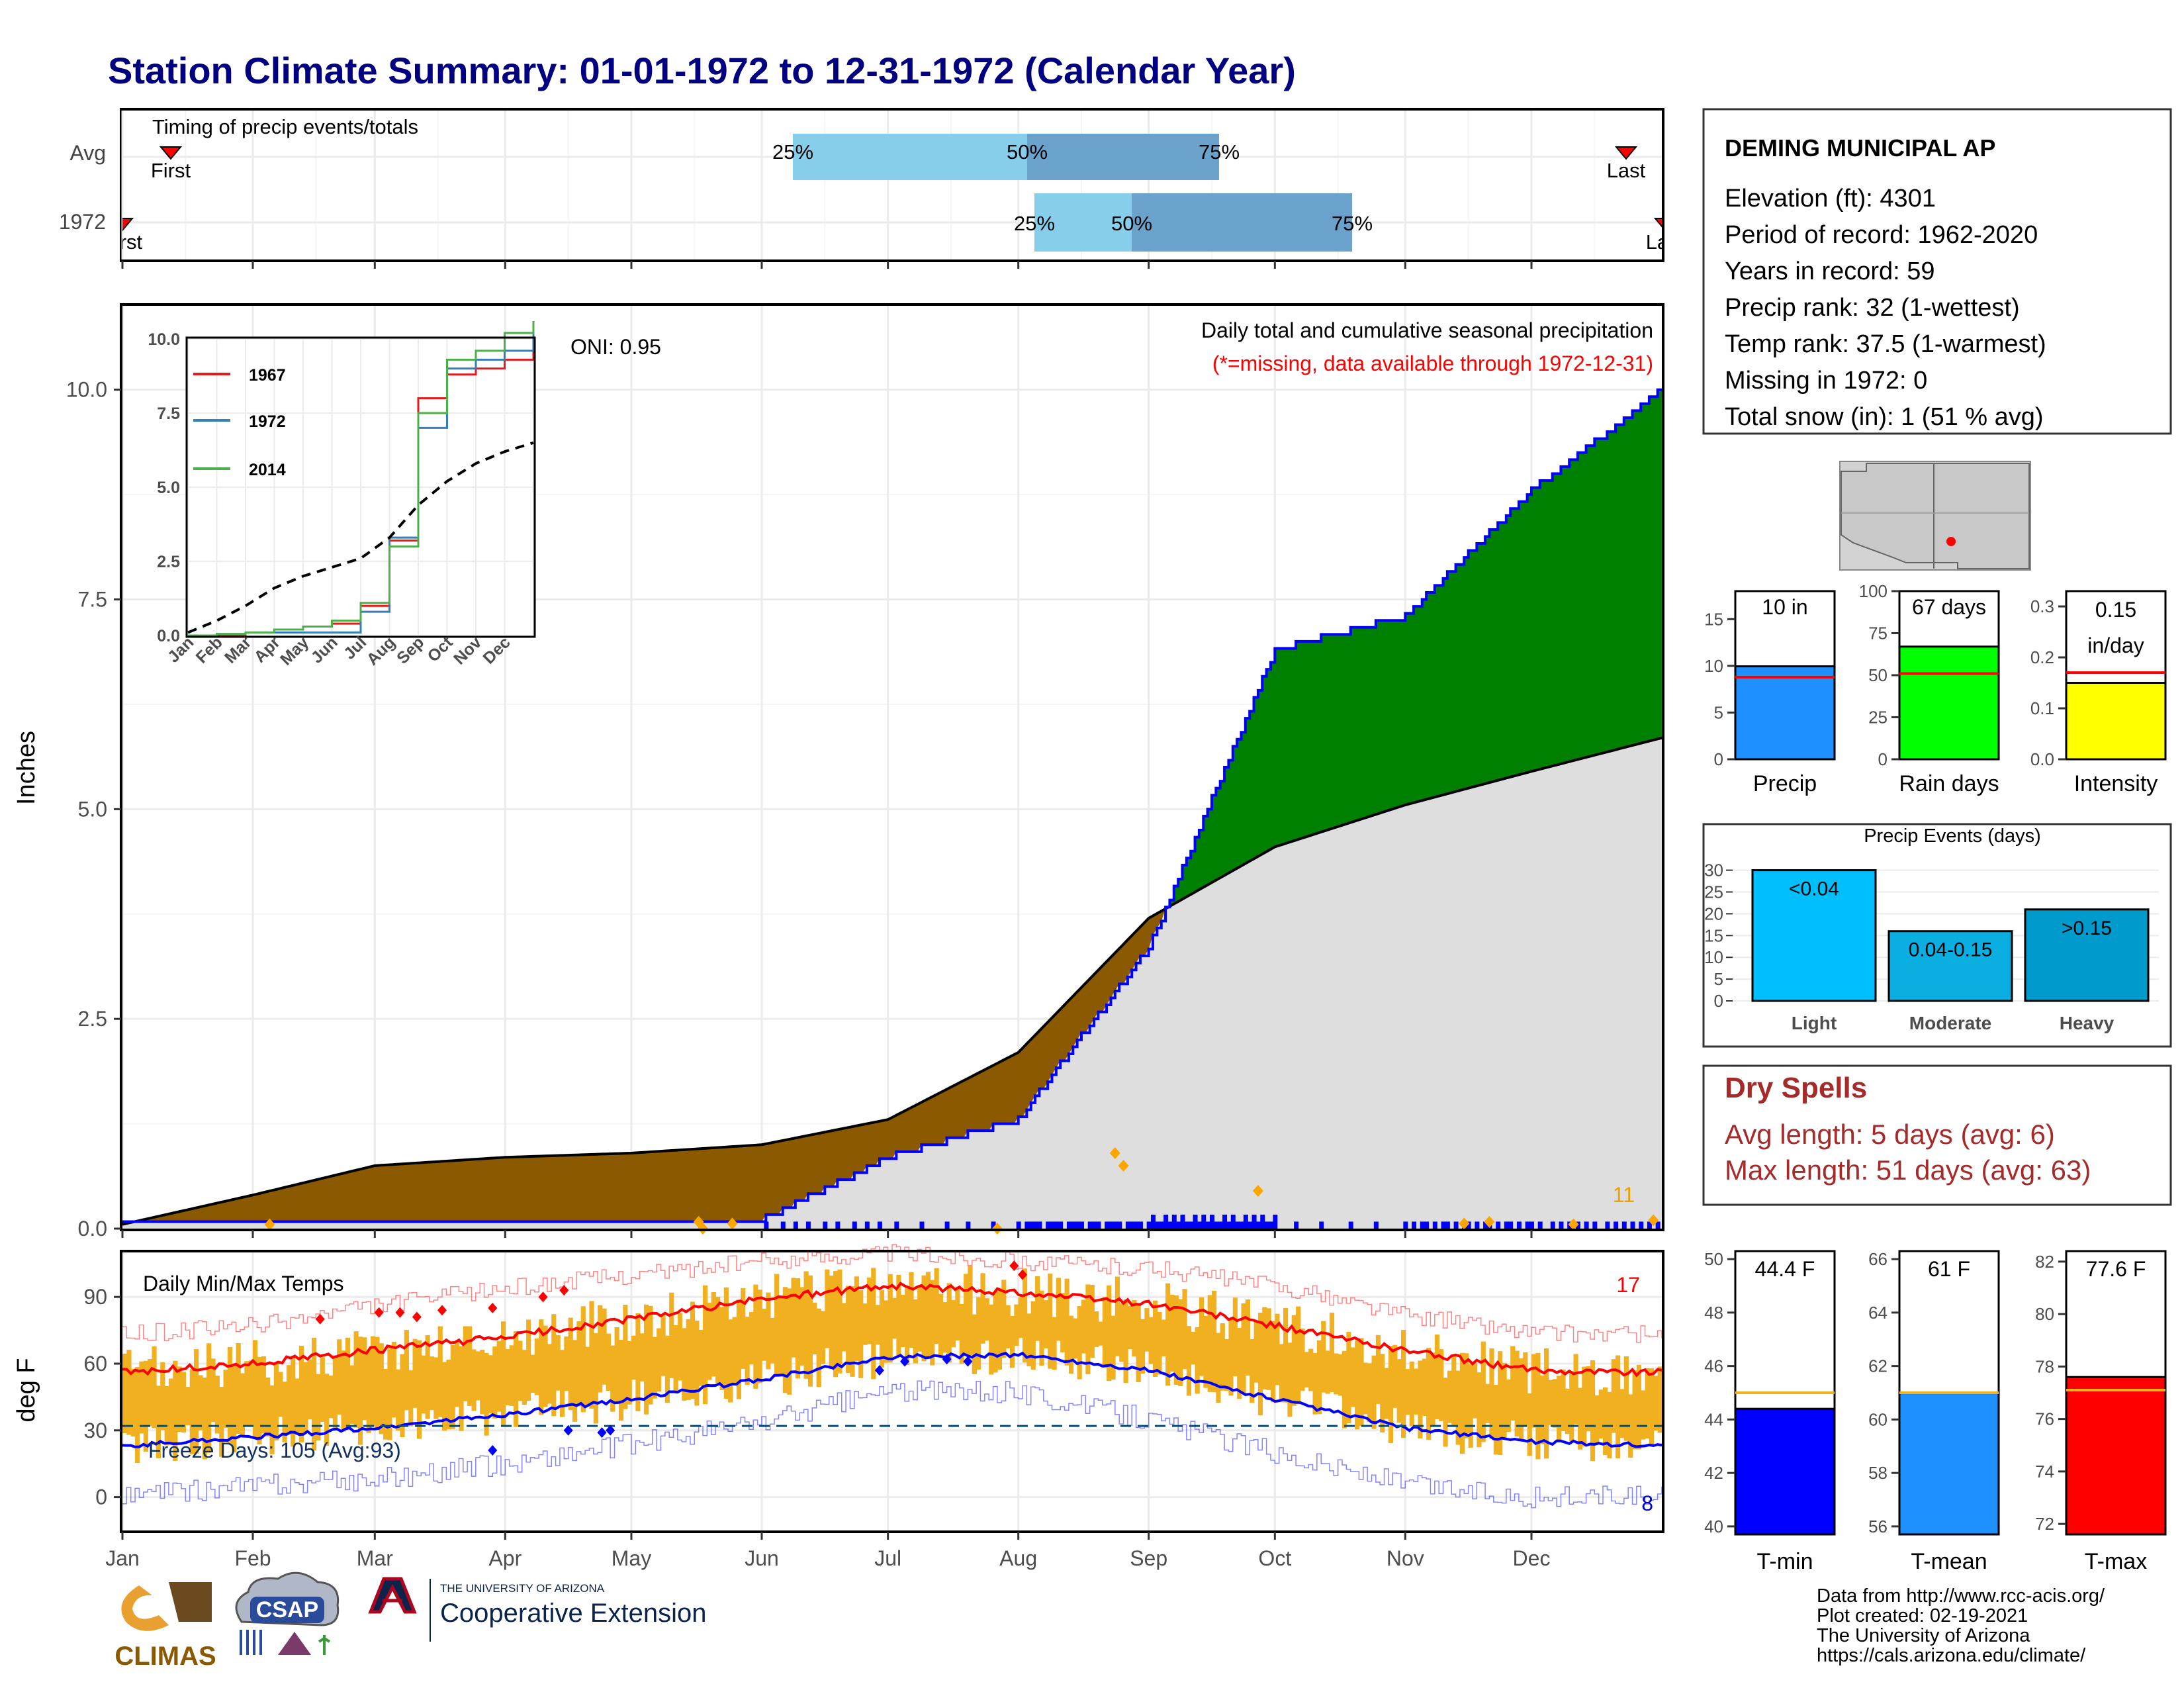 The height and width of the screenshot is (1688, 2184). I want to click on year-row-label: 1972, so click(82, 222).